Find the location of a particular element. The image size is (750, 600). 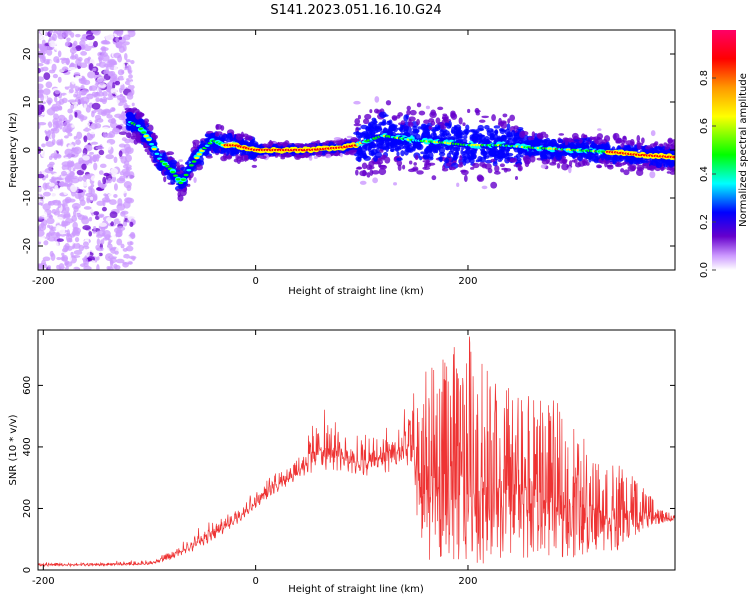

colorbar-tick-label: 0.8 is located at coordinates (704, 78).